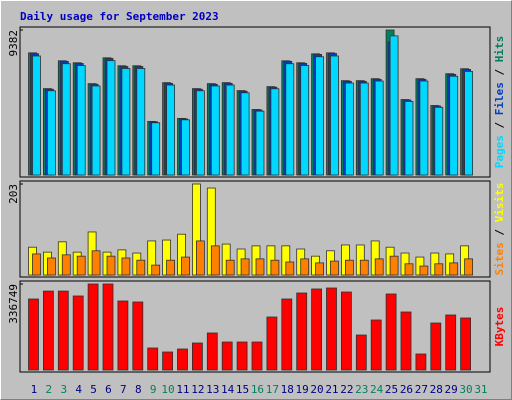 The height and width of the screenshot is (400, 512). Describe the element at coordinates (499, 98) in the screenshot. I see `legend-entry: Files` at that location.